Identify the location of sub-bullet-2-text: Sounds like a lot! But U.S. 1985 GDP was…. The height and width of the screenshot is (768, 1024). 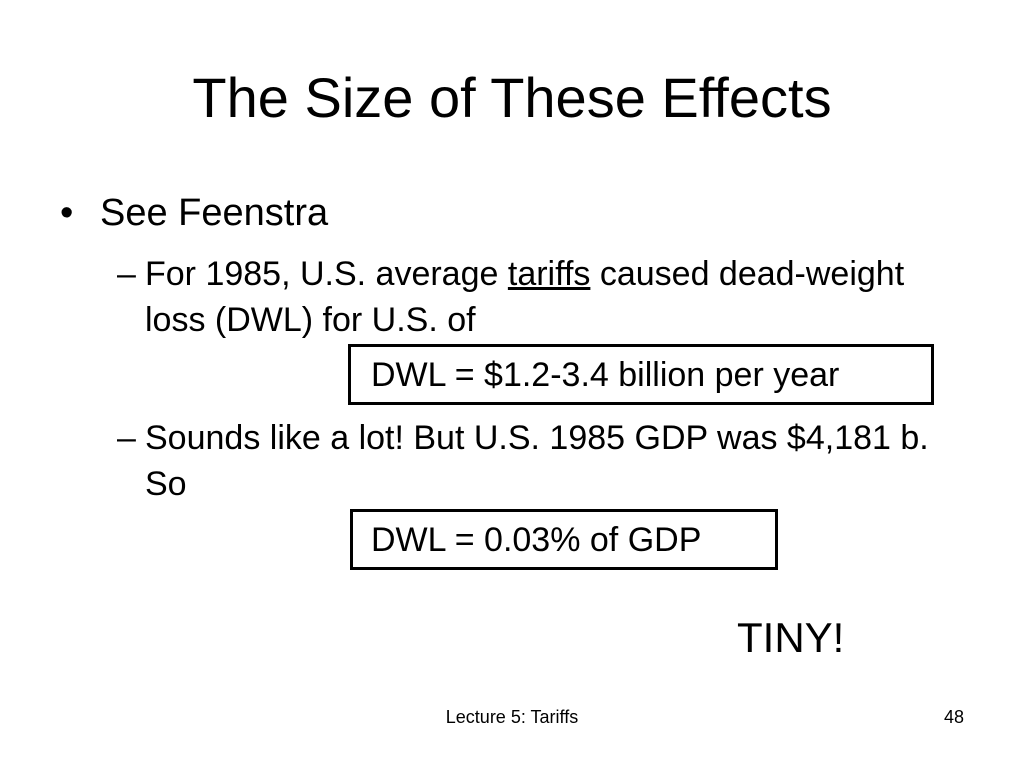
(537, 461).